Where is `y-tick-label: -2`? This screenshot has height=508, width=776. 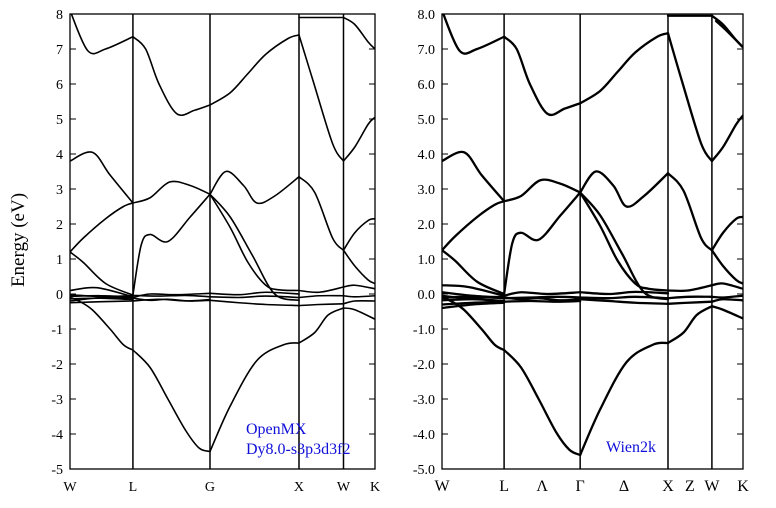 y-tick-label: -2 is located at coordinates (57, 365).